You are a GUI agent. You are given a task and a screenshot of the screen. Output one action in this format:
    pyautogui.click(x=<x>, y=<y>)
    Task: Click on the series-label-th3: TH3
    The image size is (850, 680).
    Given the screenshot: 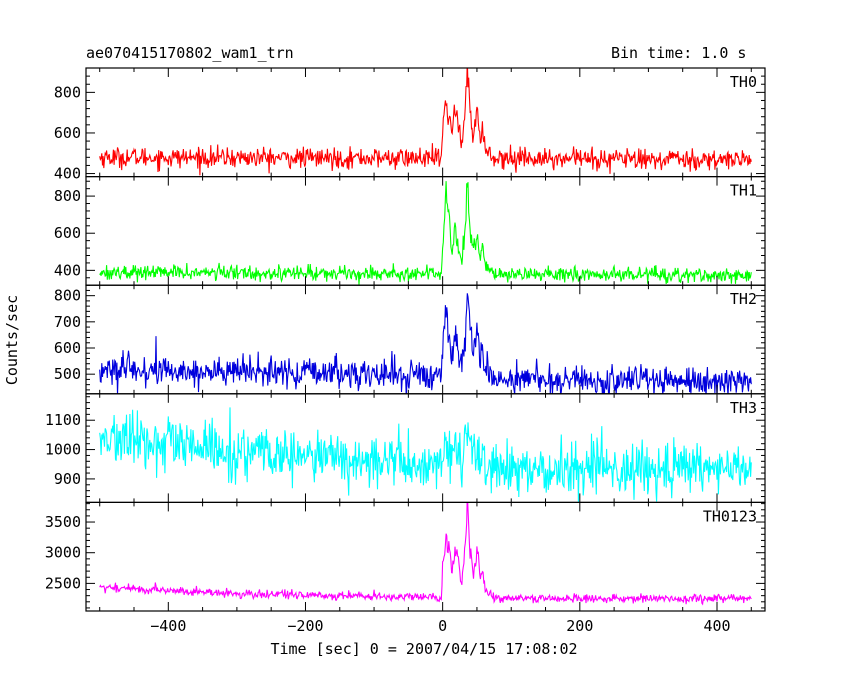 What is the action you would take?
    pyautogui.click(x=743, y=408)
    